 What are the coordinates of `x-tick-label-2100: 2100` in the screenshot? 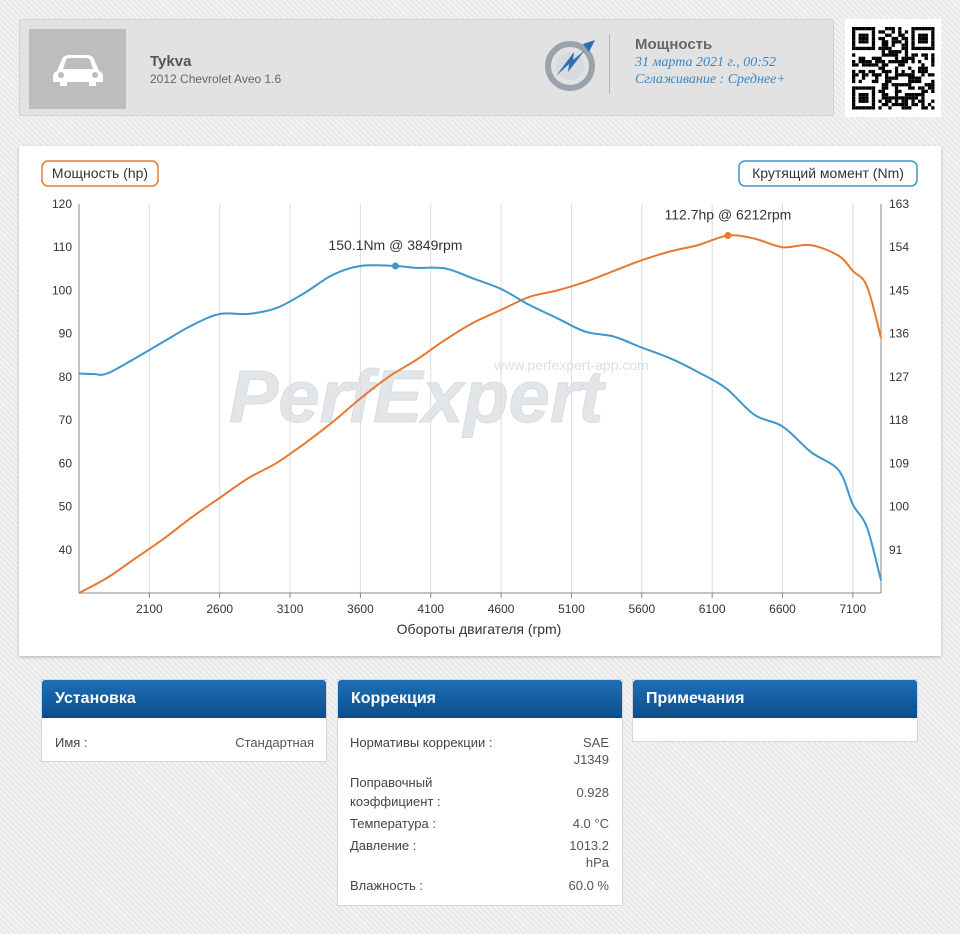 It's located at (149, 609).